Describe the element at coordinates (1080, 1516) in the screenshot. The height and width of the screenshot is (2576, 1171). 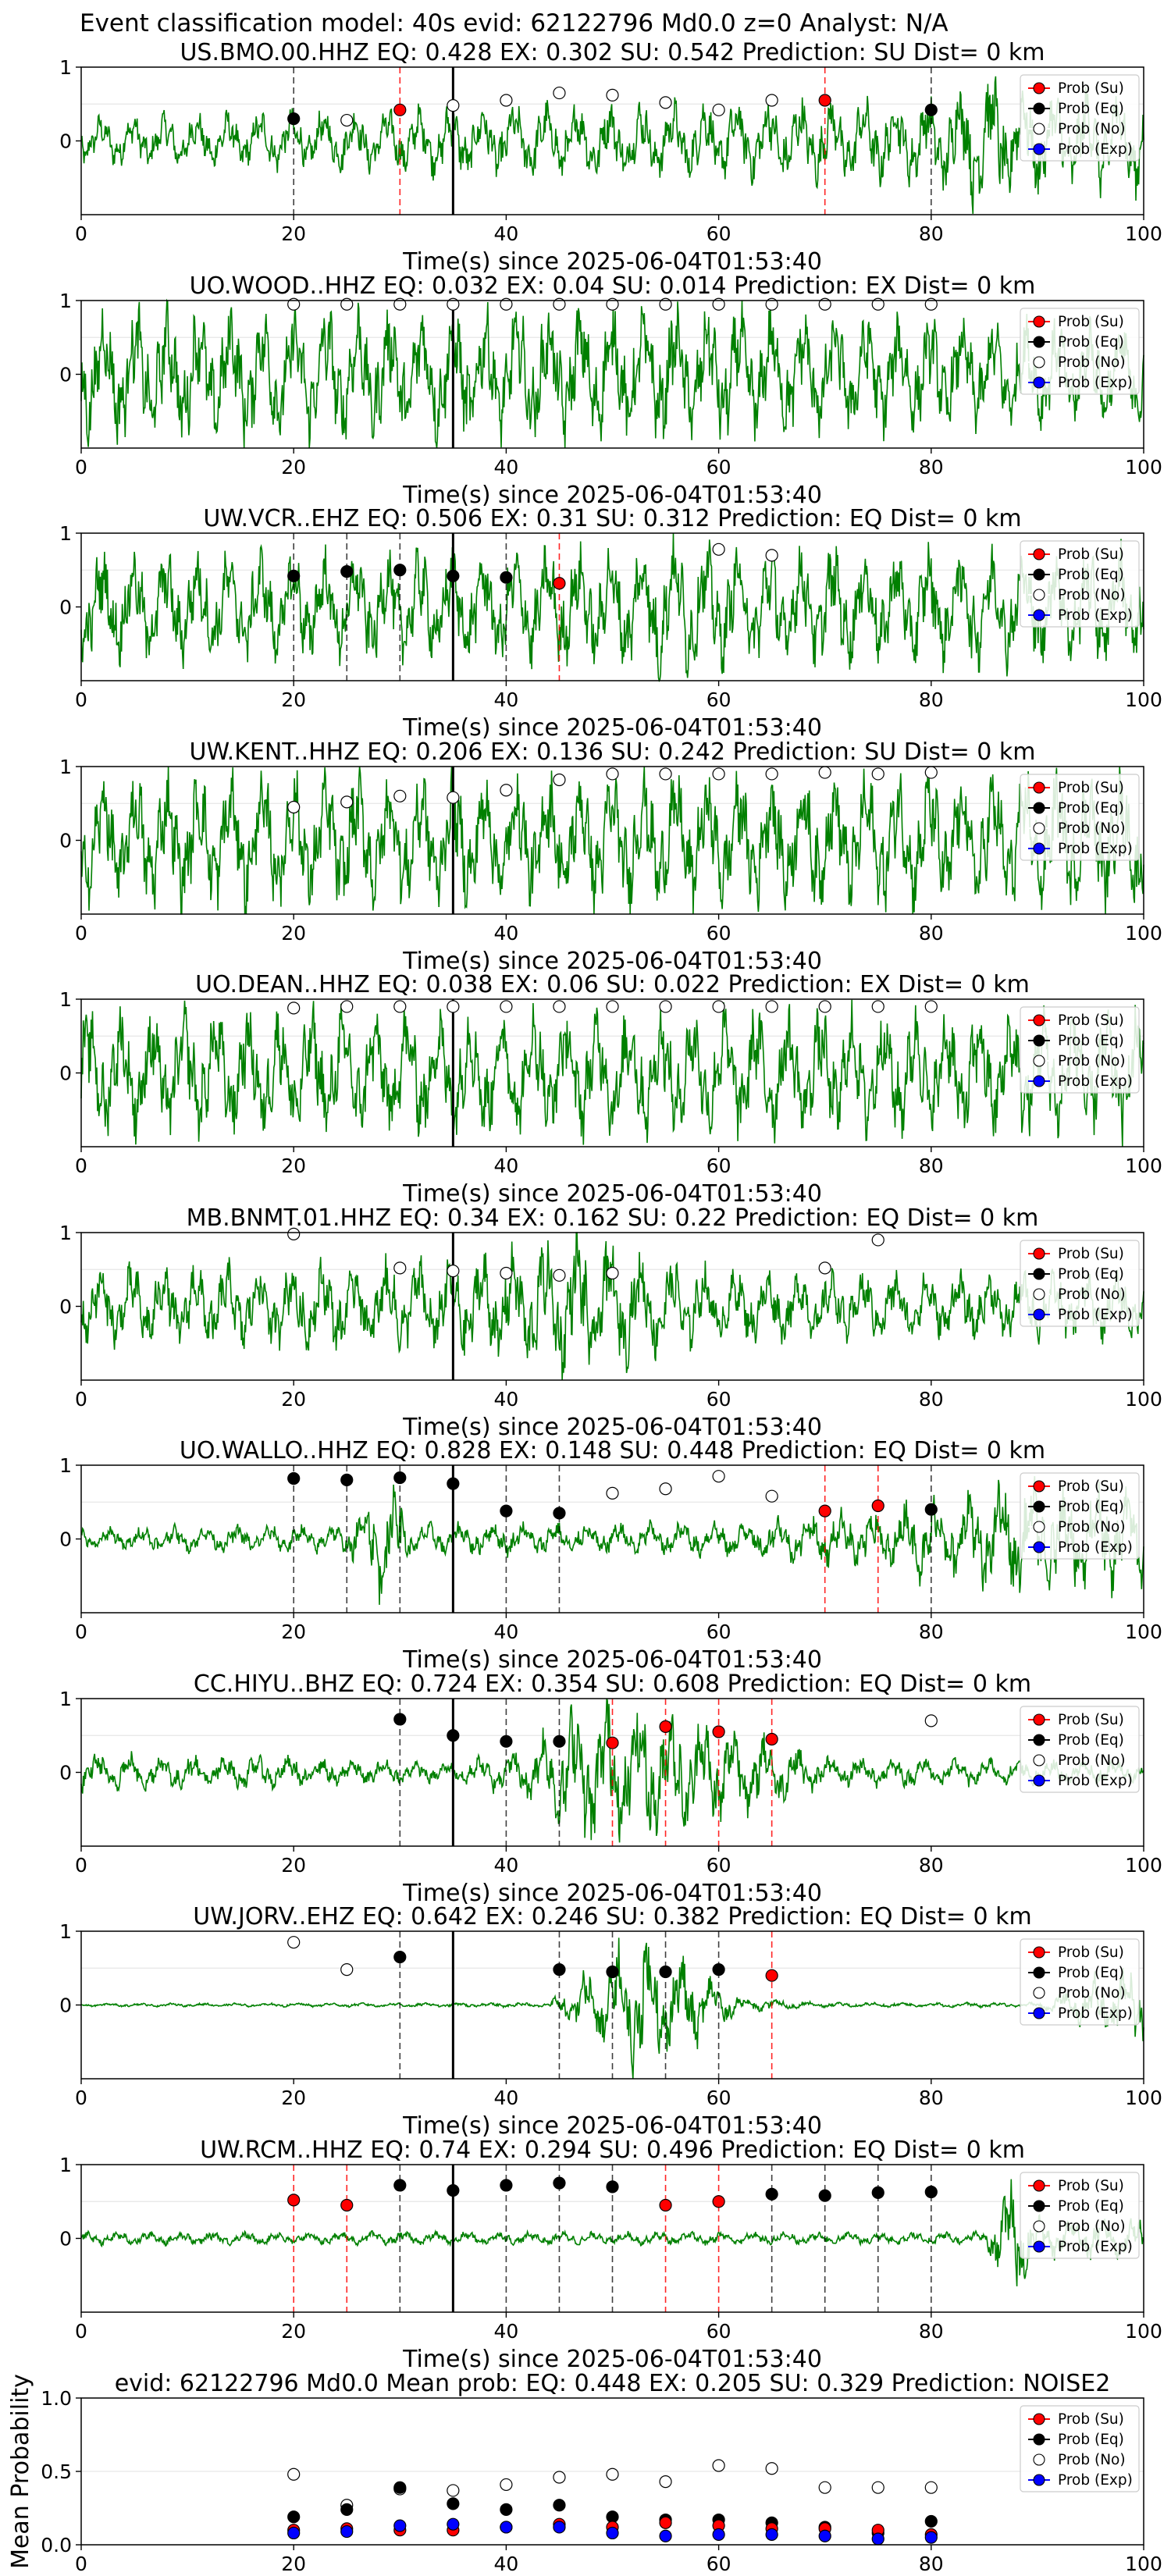
I see `legend-box` at that location.